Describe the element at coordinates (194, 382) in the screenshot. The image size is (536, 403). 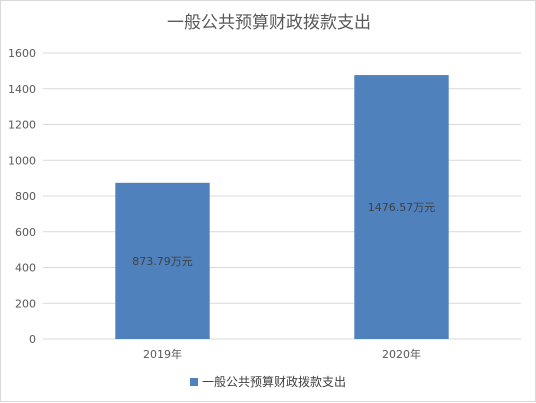
I see `legend-swatch` at that location.